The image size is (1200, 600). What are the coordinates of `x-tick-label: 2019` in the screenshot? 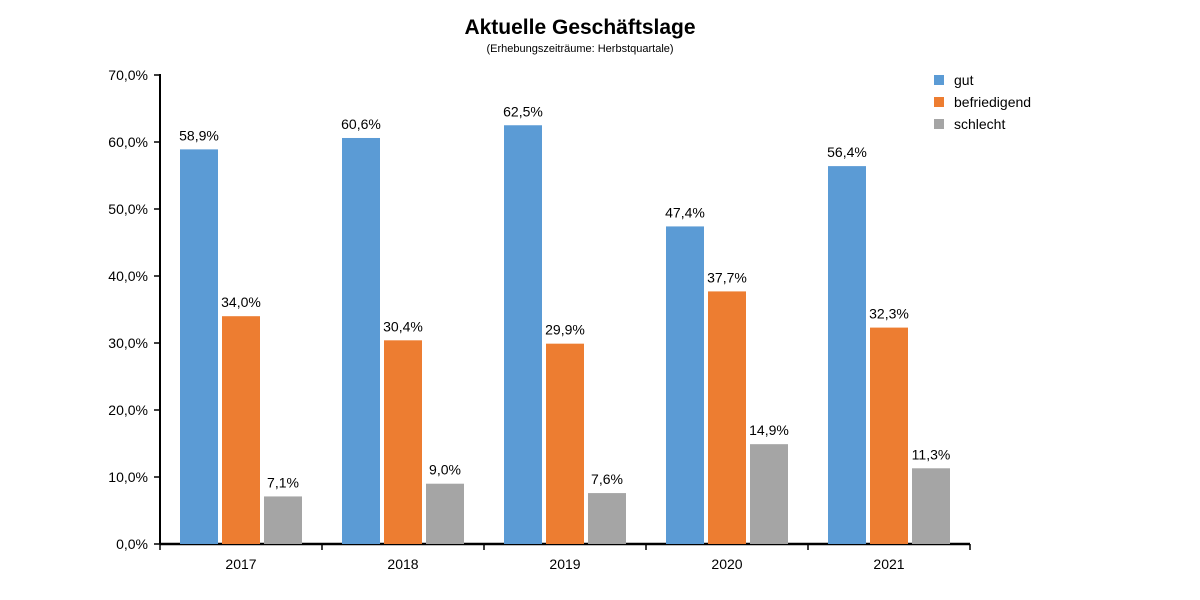 It's located at (564, 564).